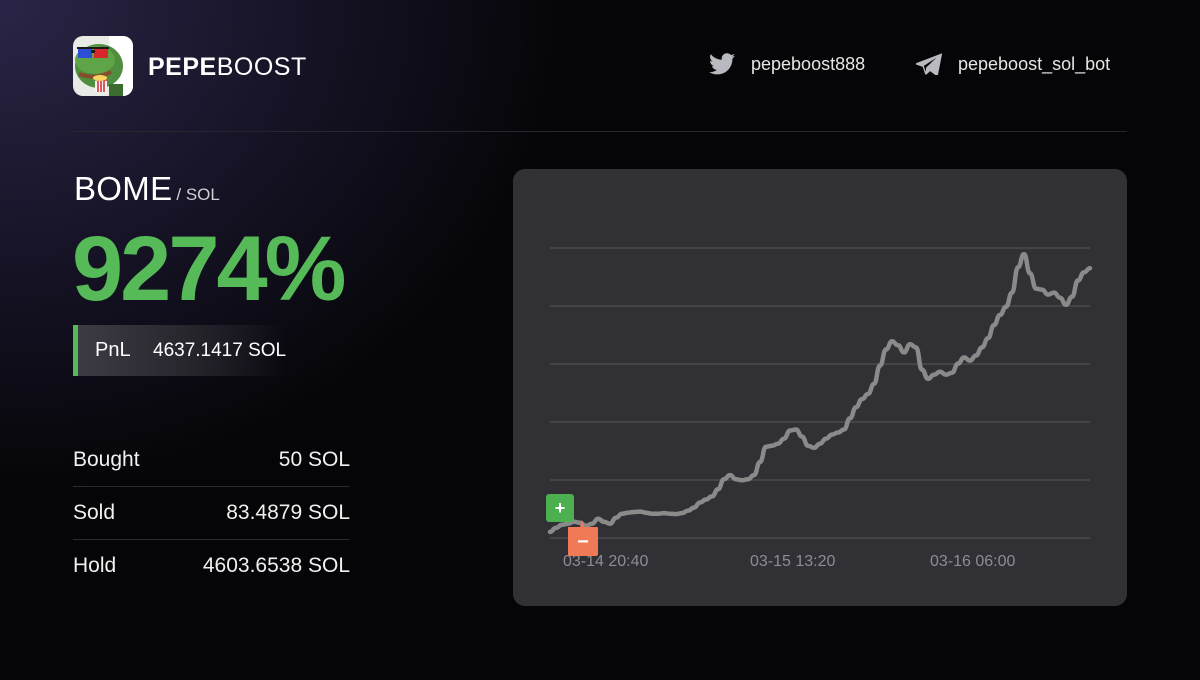 Image resolution: width=1200 pixels, height=680 pixels. What do you see at coordinates (722, 64) in the screenshot?
I see `twitter-icon` at bounding box center [722, 64].